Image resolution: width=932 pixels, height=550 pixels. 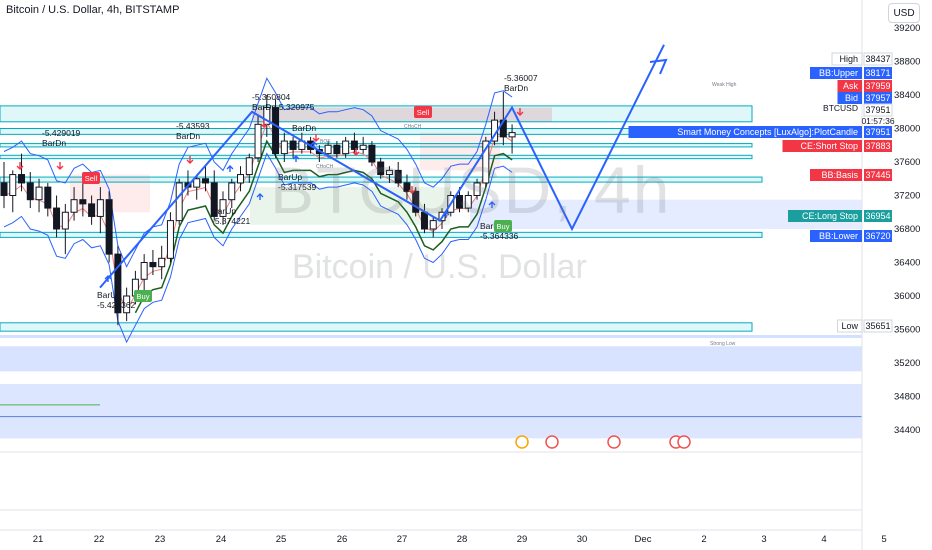 What do you see at coordinates (283, 107) in the screenshot?
I see `bar-label-bottom: BarDn-5.320975` at bounding box center [283, 107].